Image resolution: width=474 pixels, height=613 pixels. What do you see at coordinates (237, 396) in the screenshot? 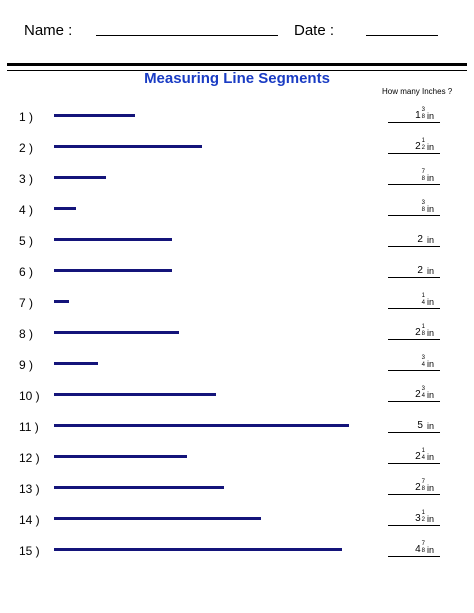
I see `problem-row: 10 ) 2 3 4 in` at bounding box center [237, 396].